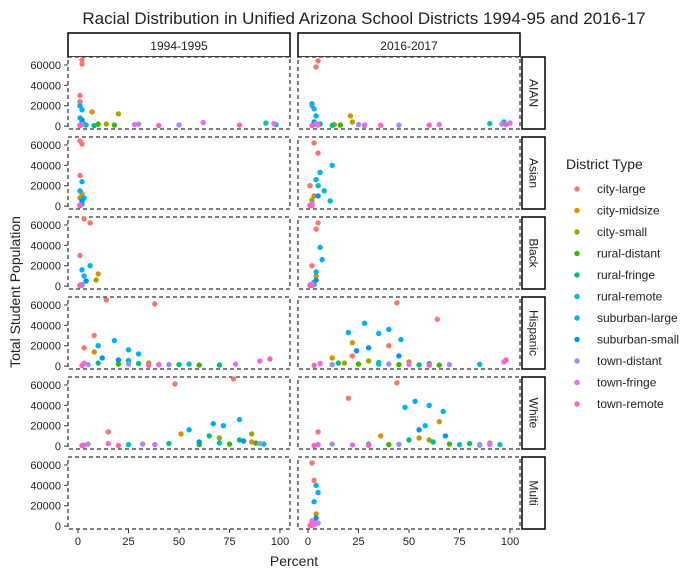 This screenshot has height=576, width=700. I want to click on y-tick-label: 0, so click(58, 127).